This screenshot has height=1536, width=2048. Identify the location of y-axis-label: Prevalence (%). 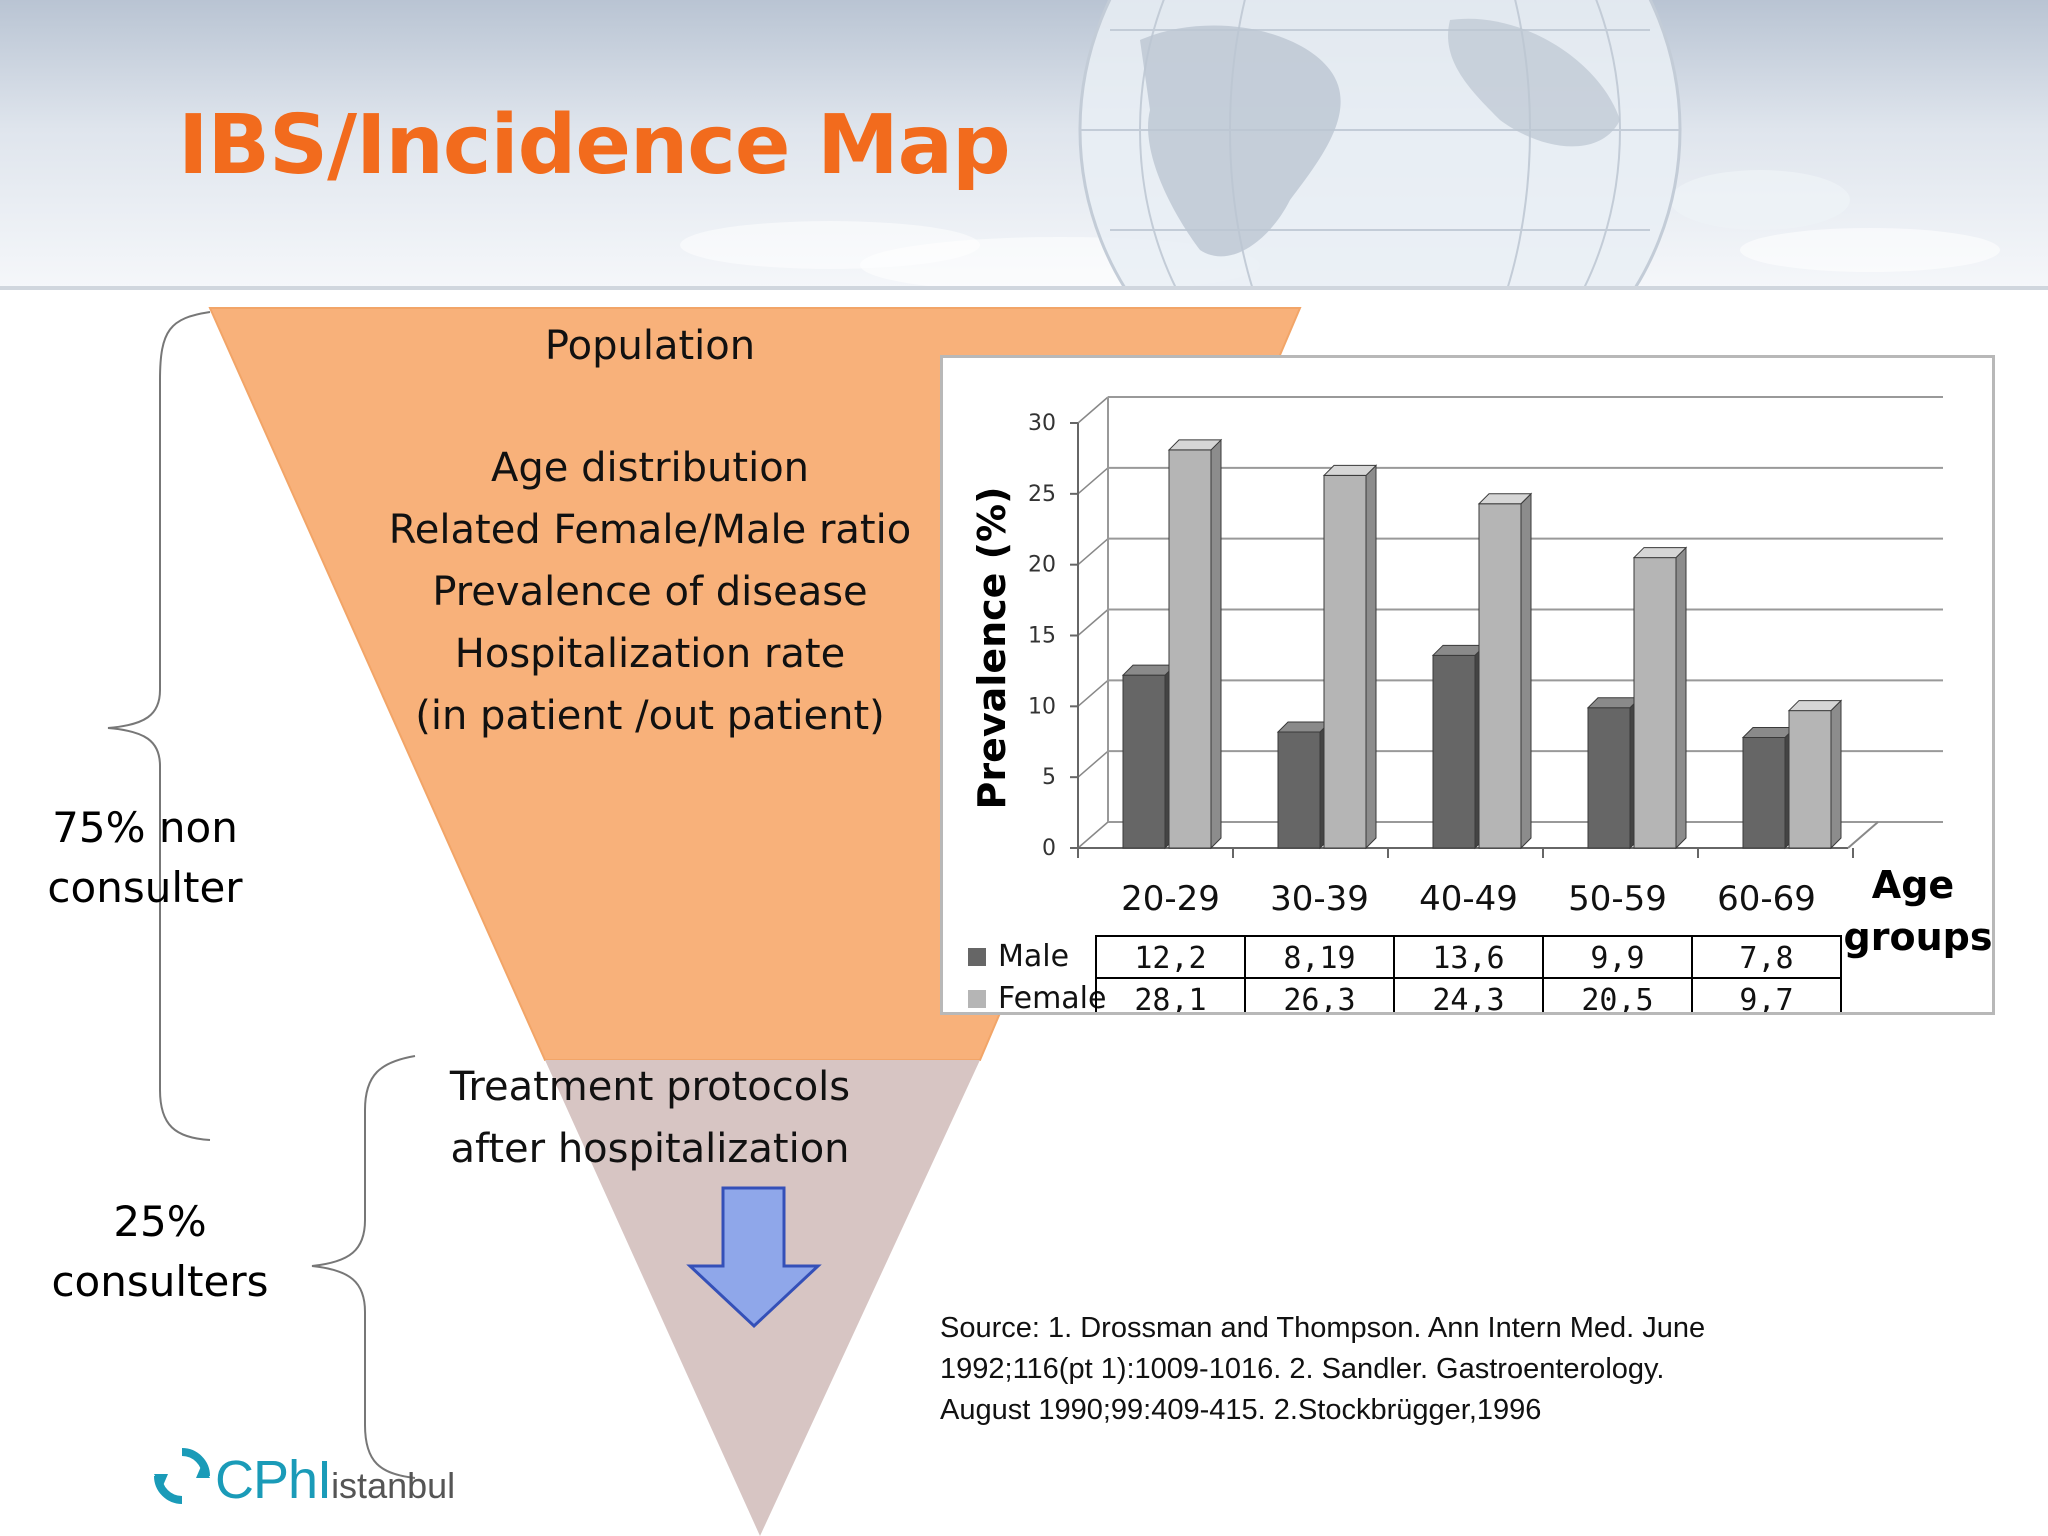
(992, 648).